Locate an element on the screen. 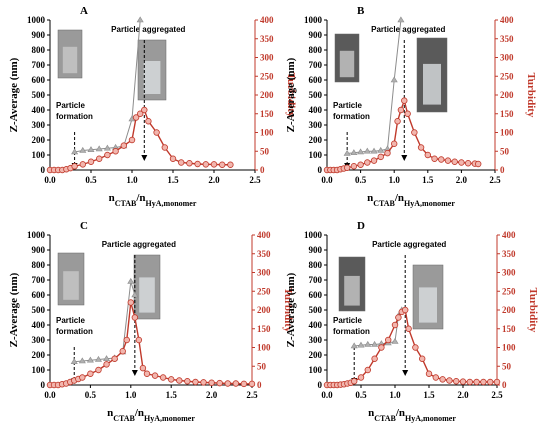 This screenshot has height=430, width=550. y-right-tick-label: 300 is located at coordinates (264, 273).